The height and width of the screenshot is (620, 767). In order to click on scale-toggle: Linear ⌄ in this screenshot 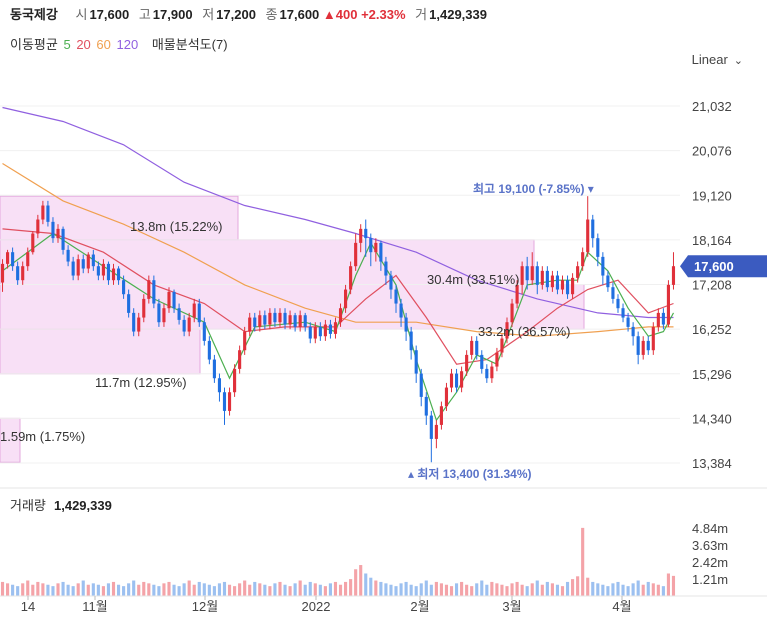, I will do `click(717, 59)`.